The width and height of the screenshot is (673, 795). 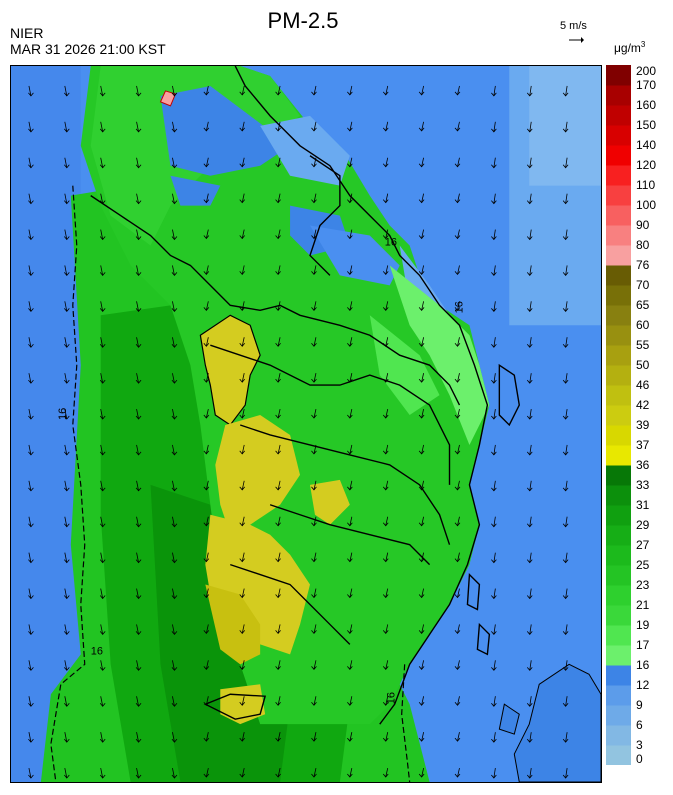 What do you see at coordinates (643, 405) in the screenshot?
I see `colorbar-tick-label: 42` at bounding box center [643, 405].